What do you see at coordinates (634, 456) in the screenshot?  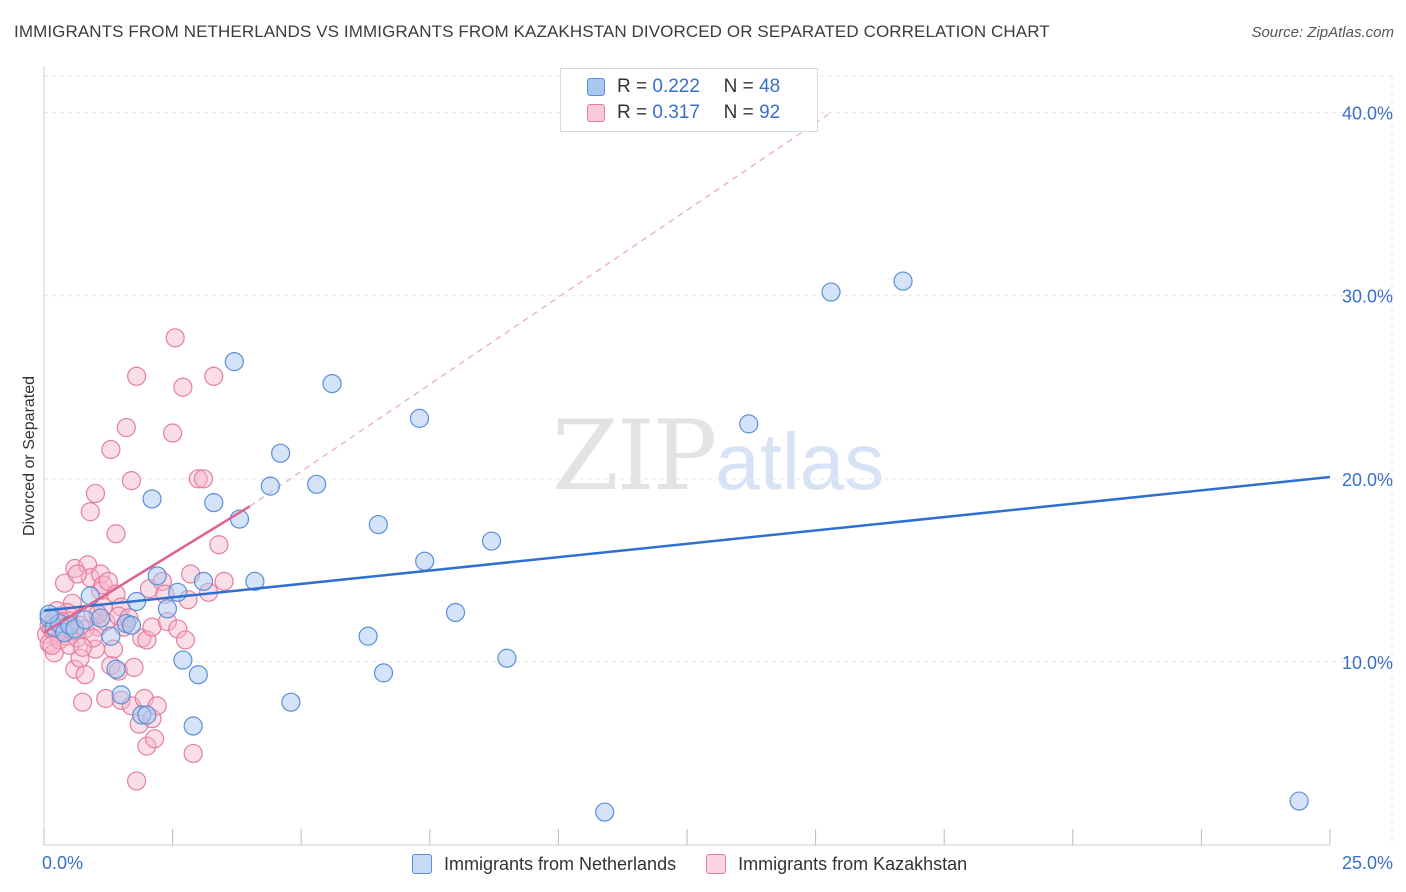 I see `watermark-zip: ZIP` at bounding box center [634, 456].